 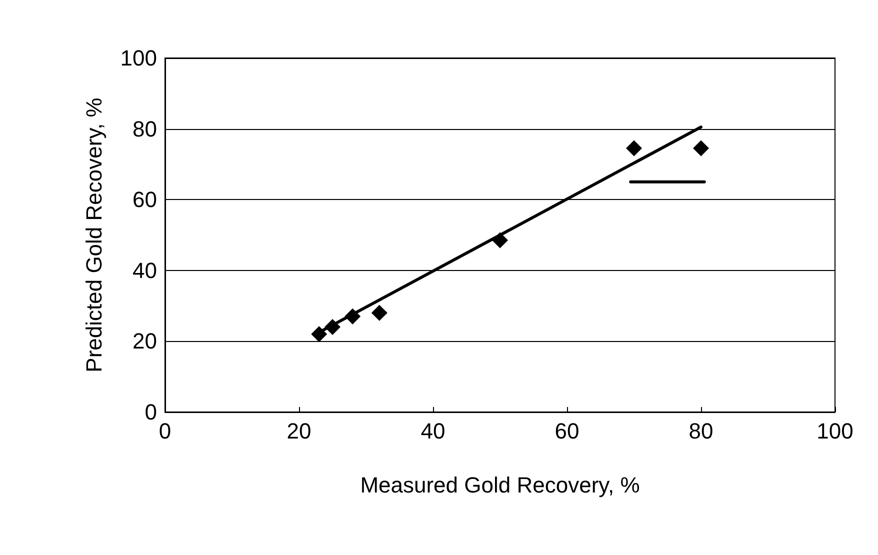 I want to click on y-tick-label: 100, so click(x=138, y=58).